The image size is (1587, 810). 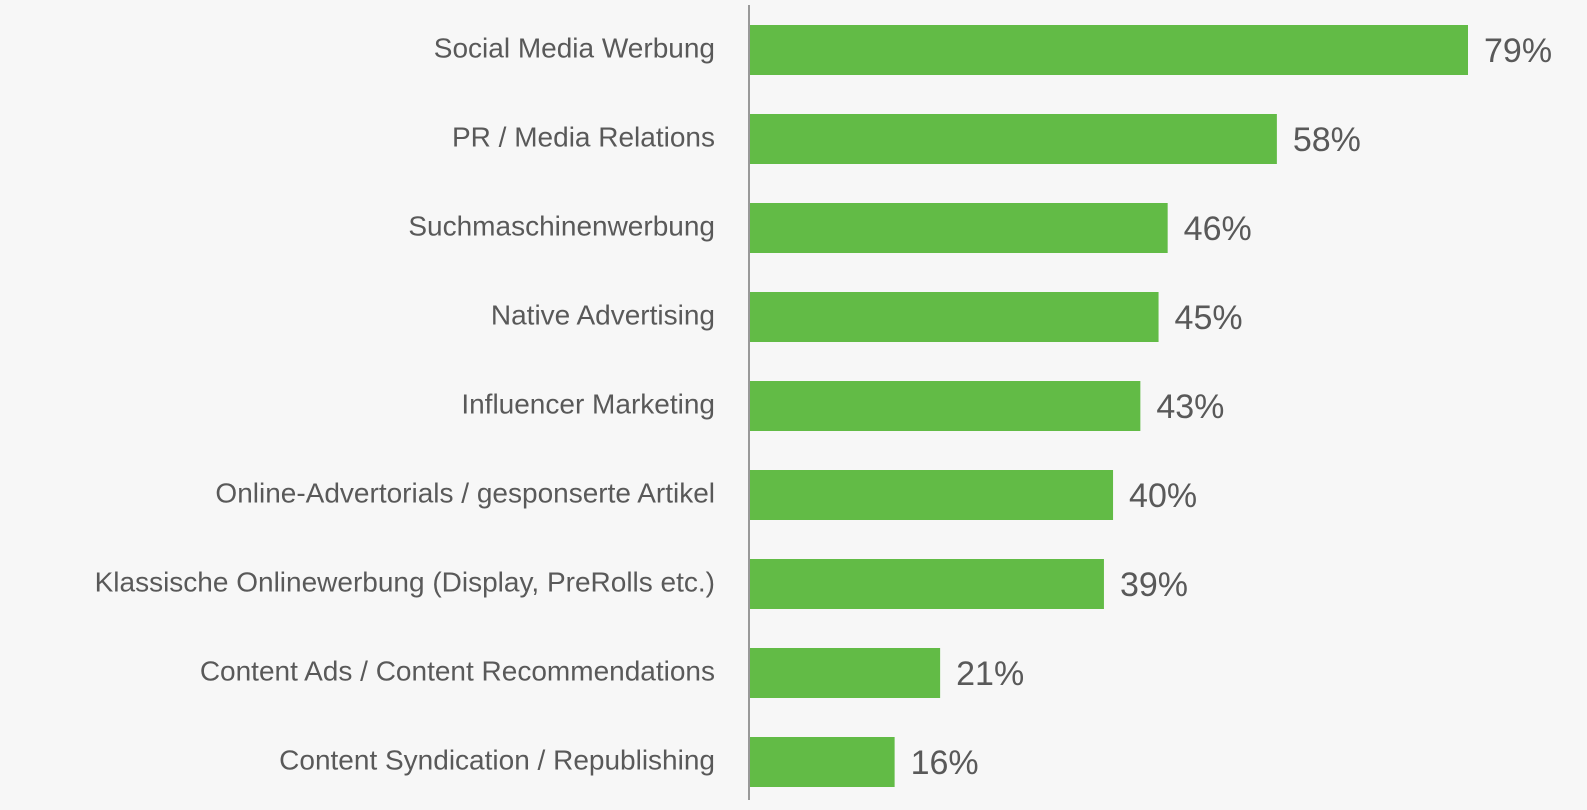 What do you see at coordinates (583, 136) in the screenshot?
I see `category-label: PR / Media Relations` at bounding box center [583, 136].